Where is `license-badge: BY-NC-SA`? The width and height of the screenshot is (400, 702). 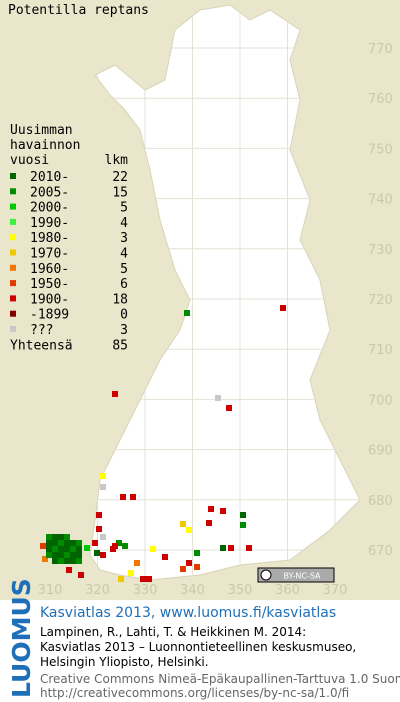
license-badge: BY-NC-SA is located at coordinates (296, 575).